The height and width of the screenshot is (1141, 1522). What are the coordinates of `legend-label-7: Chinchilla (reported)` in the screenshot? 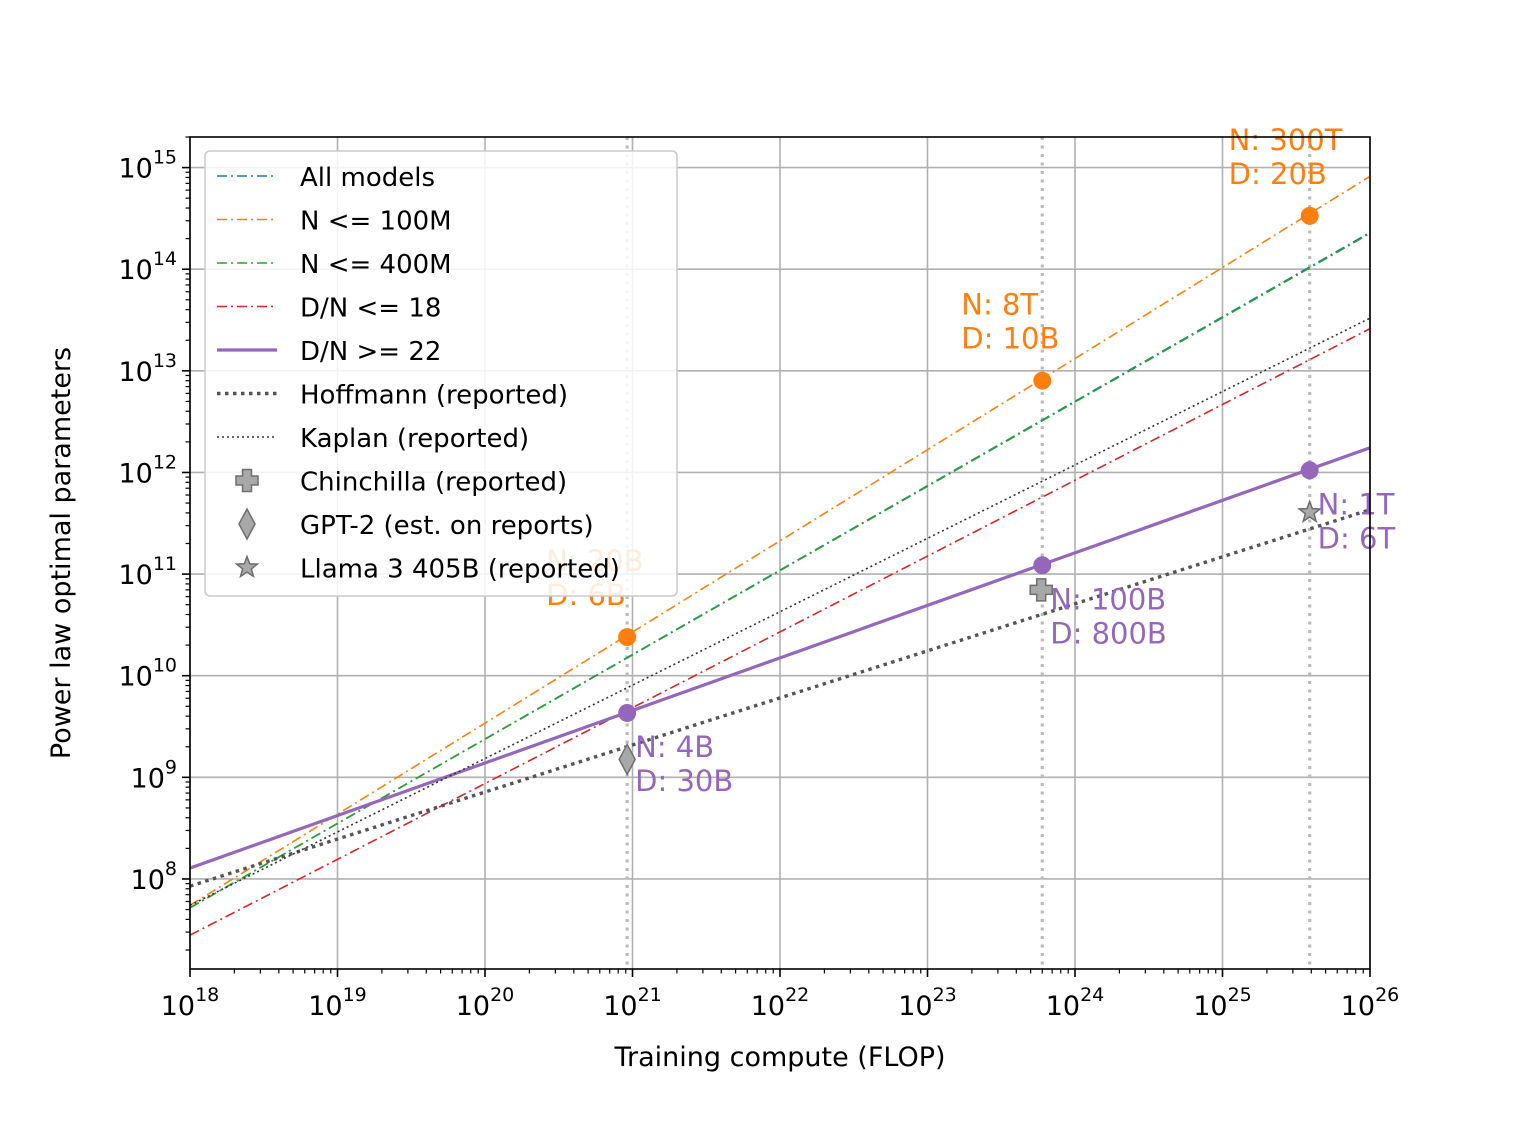 It's located at (433, 483).